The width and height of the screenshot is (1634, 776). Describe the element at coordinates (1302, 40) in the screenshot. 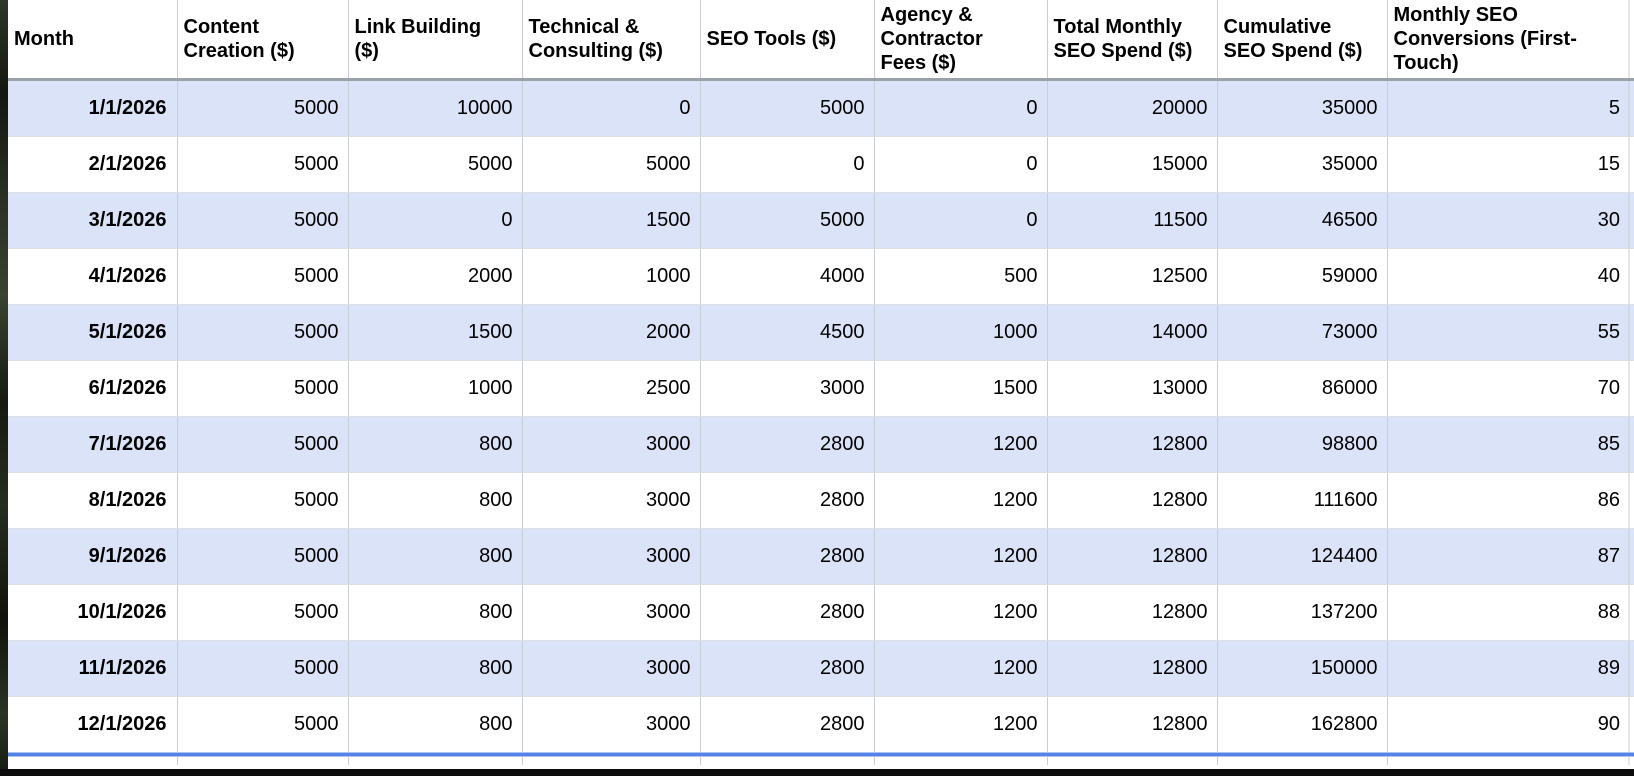

I see `column-header-cumulative-spend: Cumulative SEO Spend ($)` at that location.